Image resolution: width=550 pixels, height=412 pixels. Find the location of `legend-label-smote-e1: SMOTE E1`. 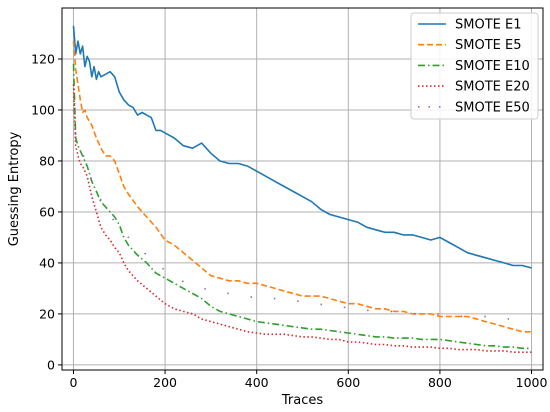

legend-label-smote-e1: SMOTE E1 is located at coordinates (488, 25).